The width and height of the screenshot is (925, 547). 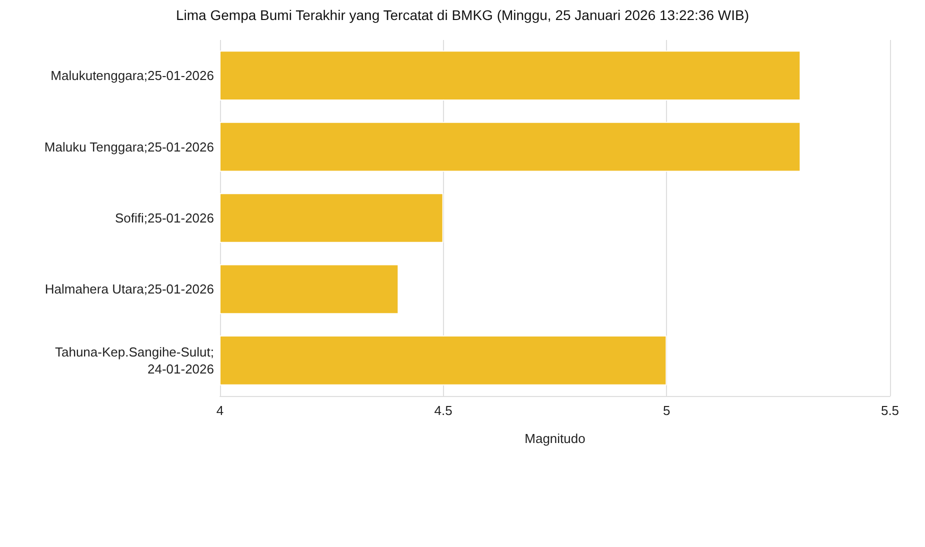 I want to click on y-tick-label: Malukutenggara;25-01-2026, so click(x=132, y=76).